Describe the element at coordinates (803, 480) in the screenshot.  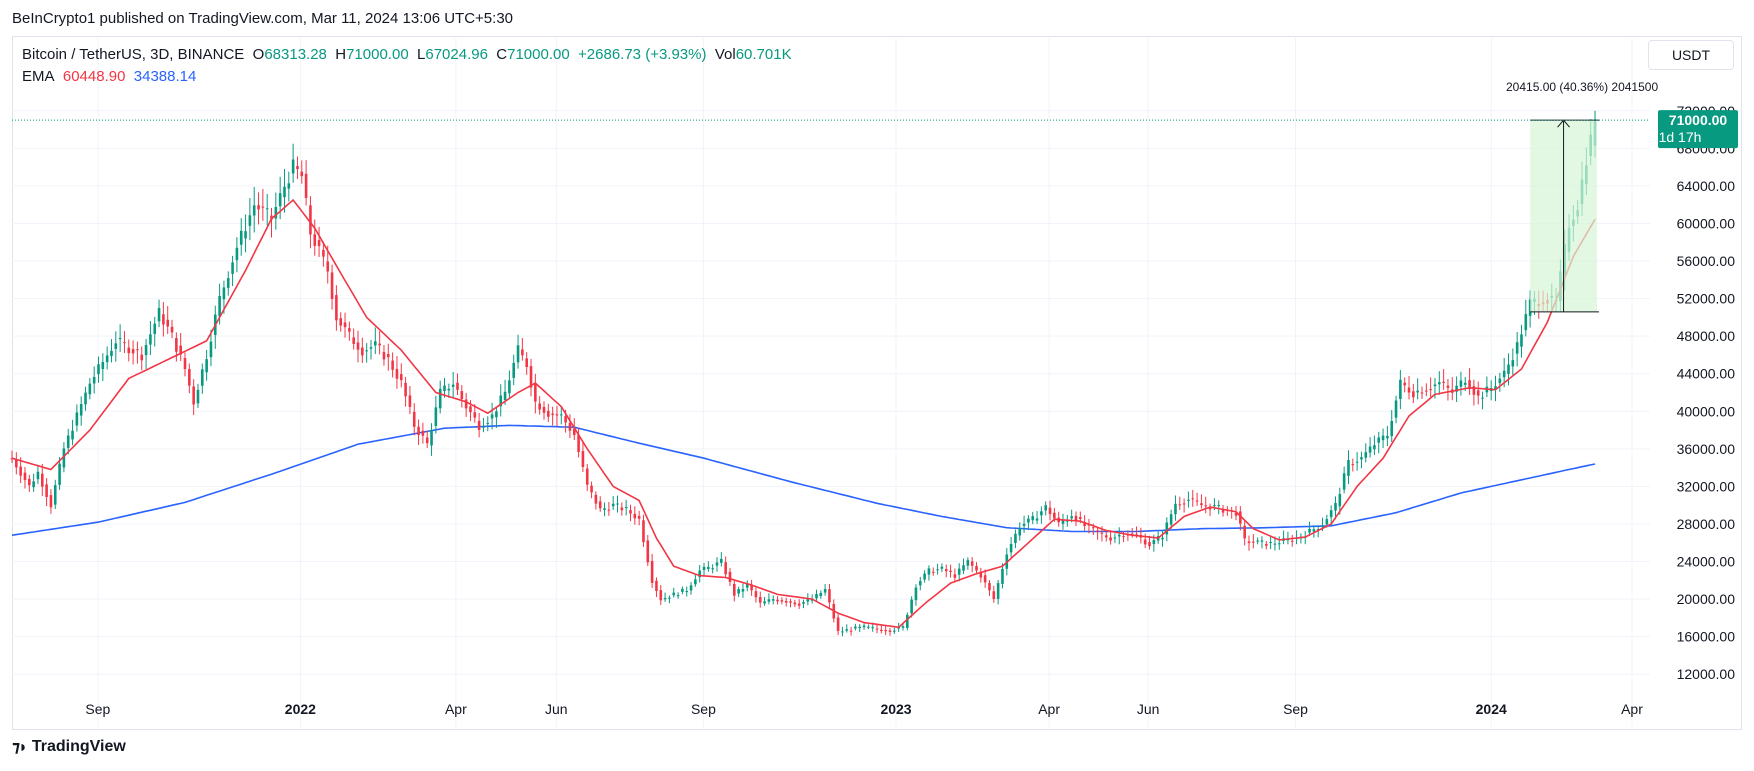
I see `ema-long-path` at that location.